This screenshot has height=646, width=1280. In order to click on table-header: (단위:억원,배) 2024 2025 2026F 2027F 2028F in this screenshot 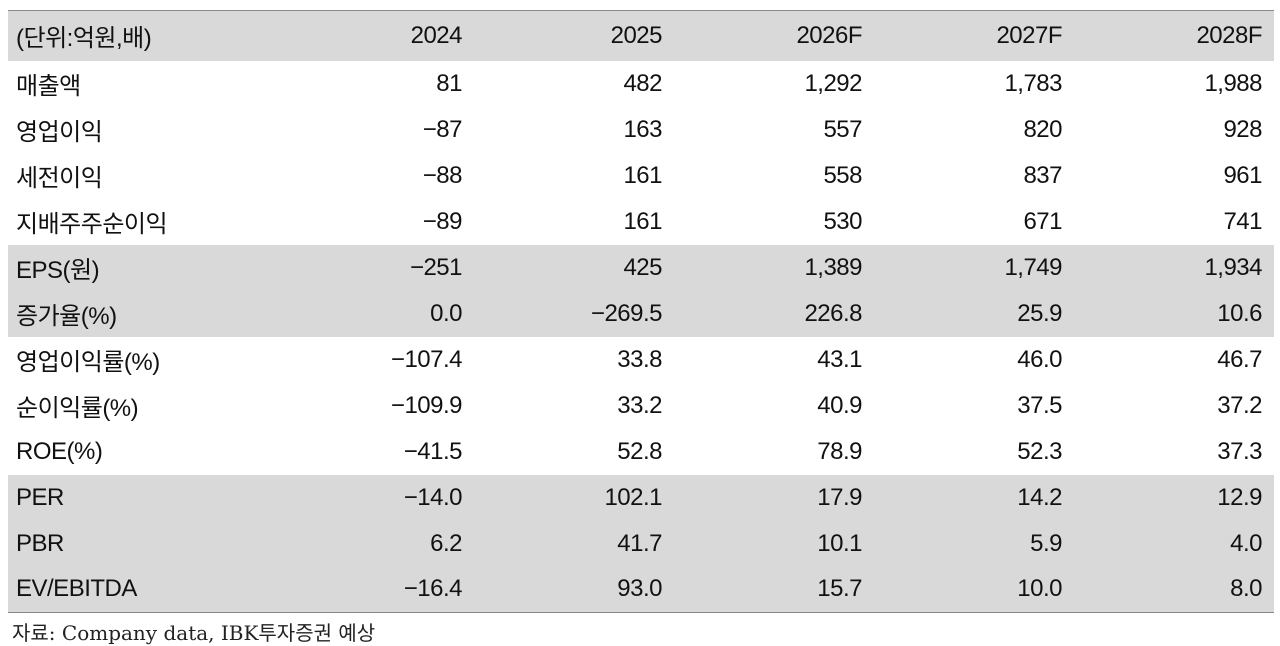, I will do `click(641, 35)`.